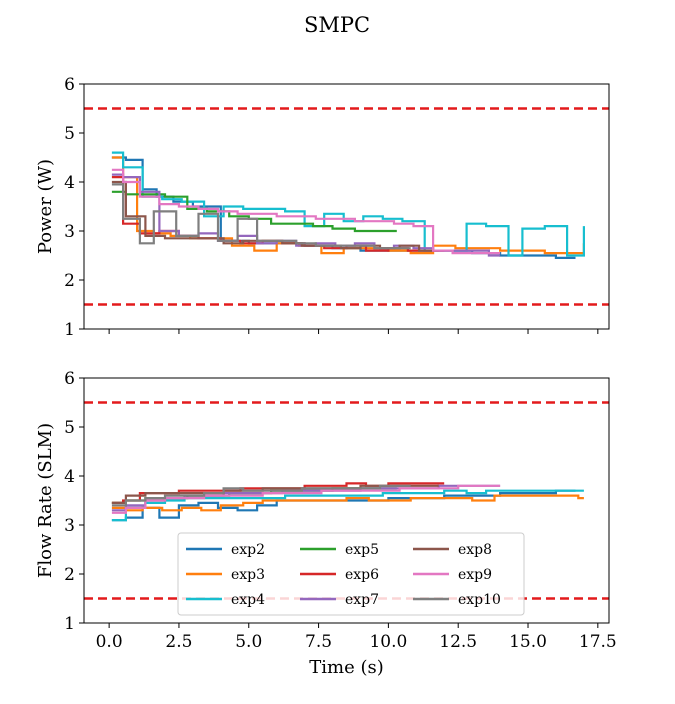  Describe the element at coordinates (479, 600) in the screenshot. I see `legend-label: exp10` at that location.